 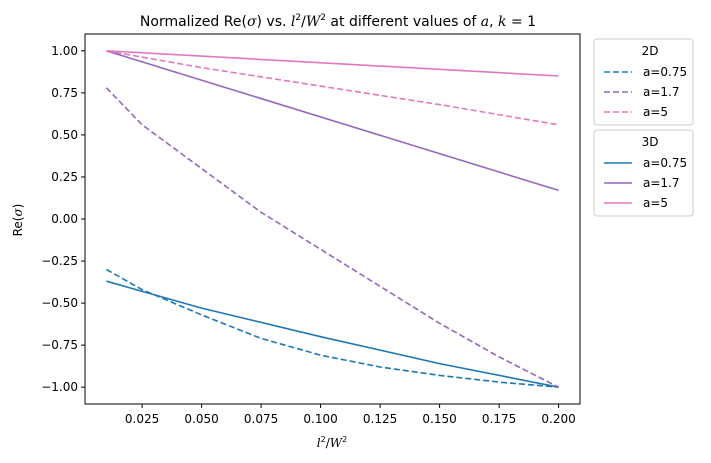 I want to click on y-tick-label: −0.75, so click(x=59, y=345).